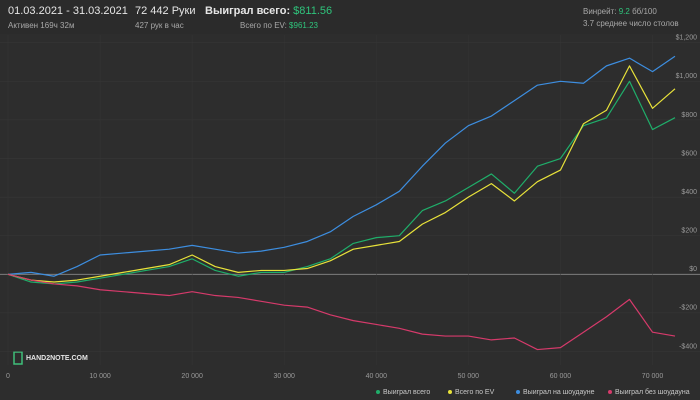 This screenshot has width=700, height=400. Describe the element at coordinates (688, 346) in the screenshot. I see `y-tick-label: -$400` at that location.